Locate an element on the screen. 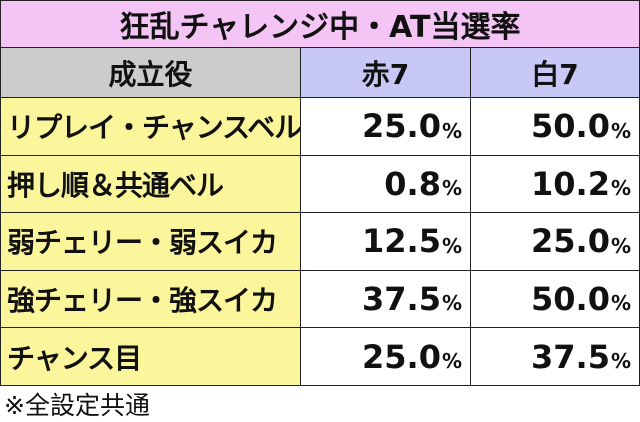  row-label: チャンス目 is located at coordinates (150, 356).